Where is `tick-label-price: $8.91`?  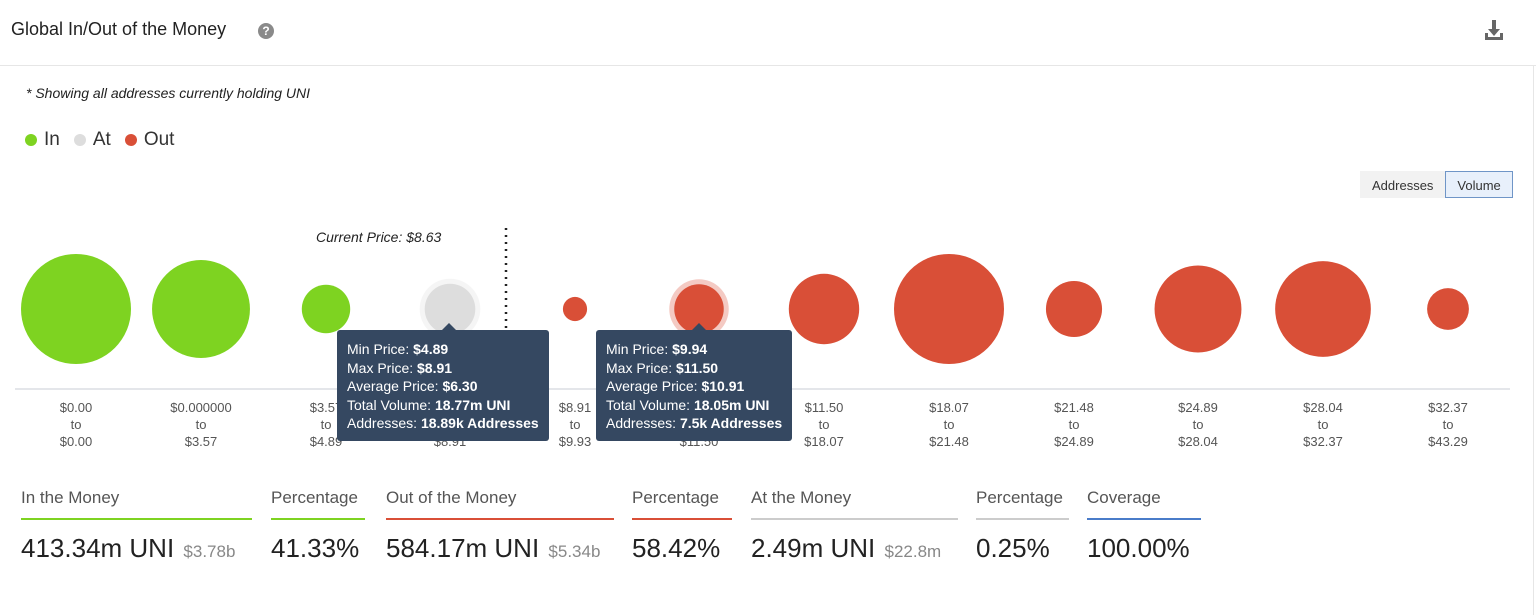 tick-label-price: $8.91 is located at coordinates (575, 407).